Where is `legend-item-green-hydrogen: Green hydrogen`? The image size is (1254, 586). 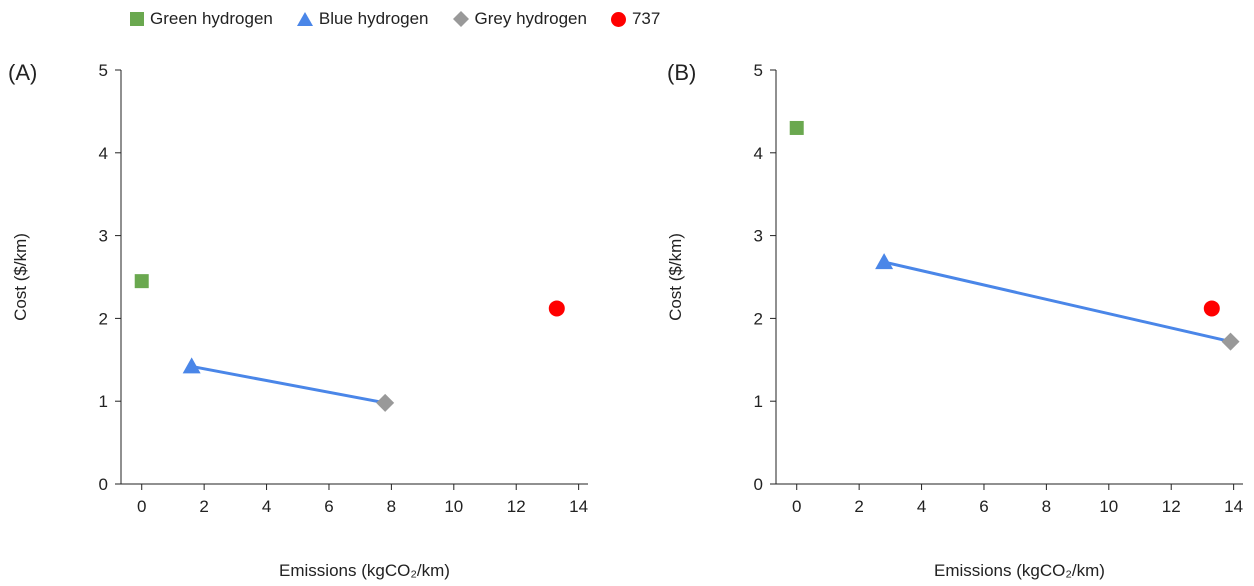 legend-item-green-hydrogen: Green hydrogen is located at coordinates (201, 19).